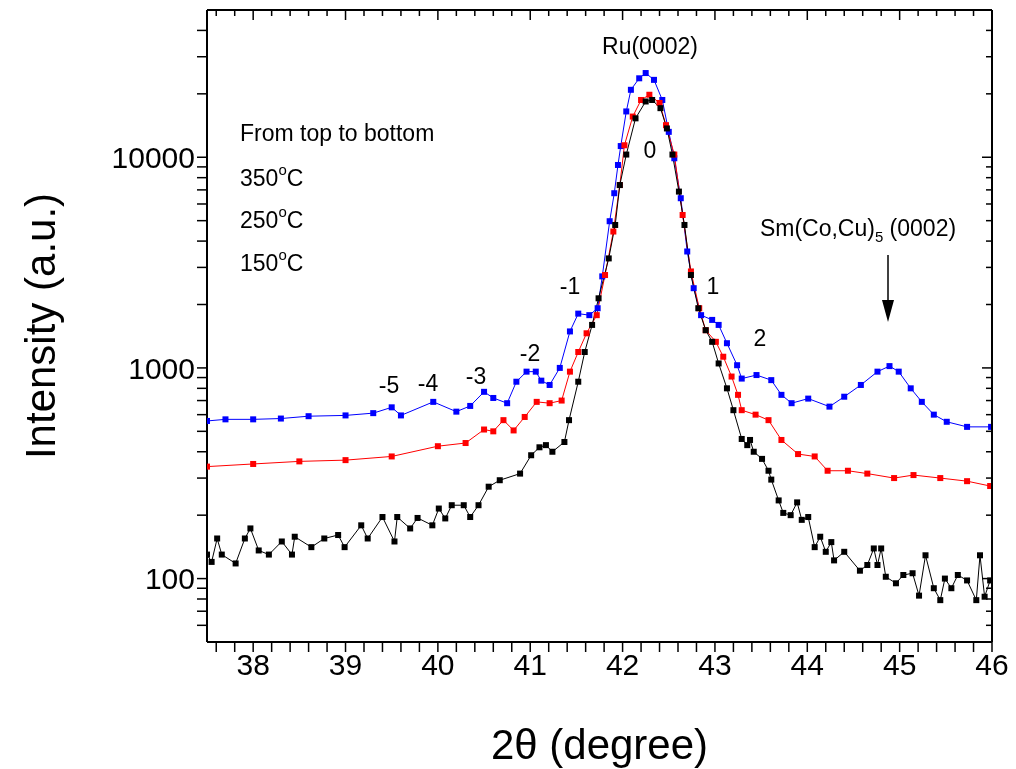  What do you see at coordinates (428, 383) in the screenshot?
I see `annotation: -4` at bounding box center [428, 383].